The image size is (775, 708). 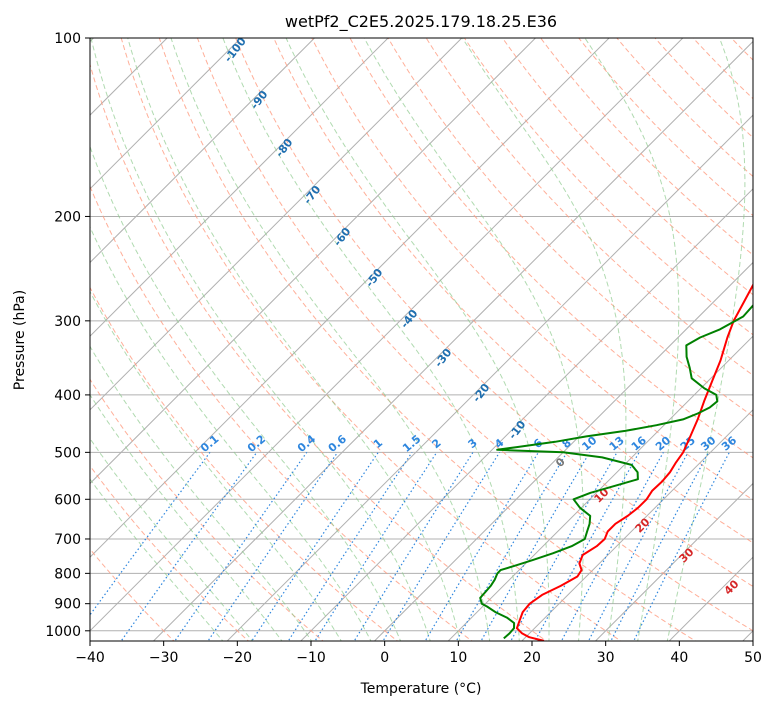 I want to click on x-axis-ticks: −40 −30 −20 −10 0 10 20 30 40 50, so click(x=418, y=653).